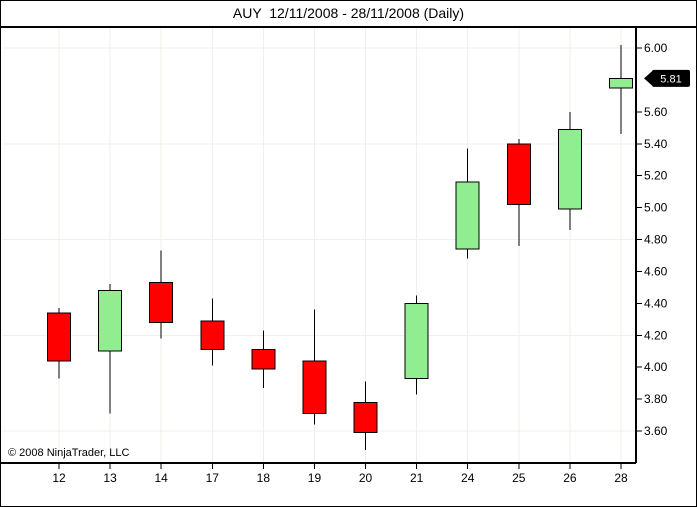  Describe the element at coordinates (656, 48) in the screenshot. I see `y-axis-label: 6.00` at that location.